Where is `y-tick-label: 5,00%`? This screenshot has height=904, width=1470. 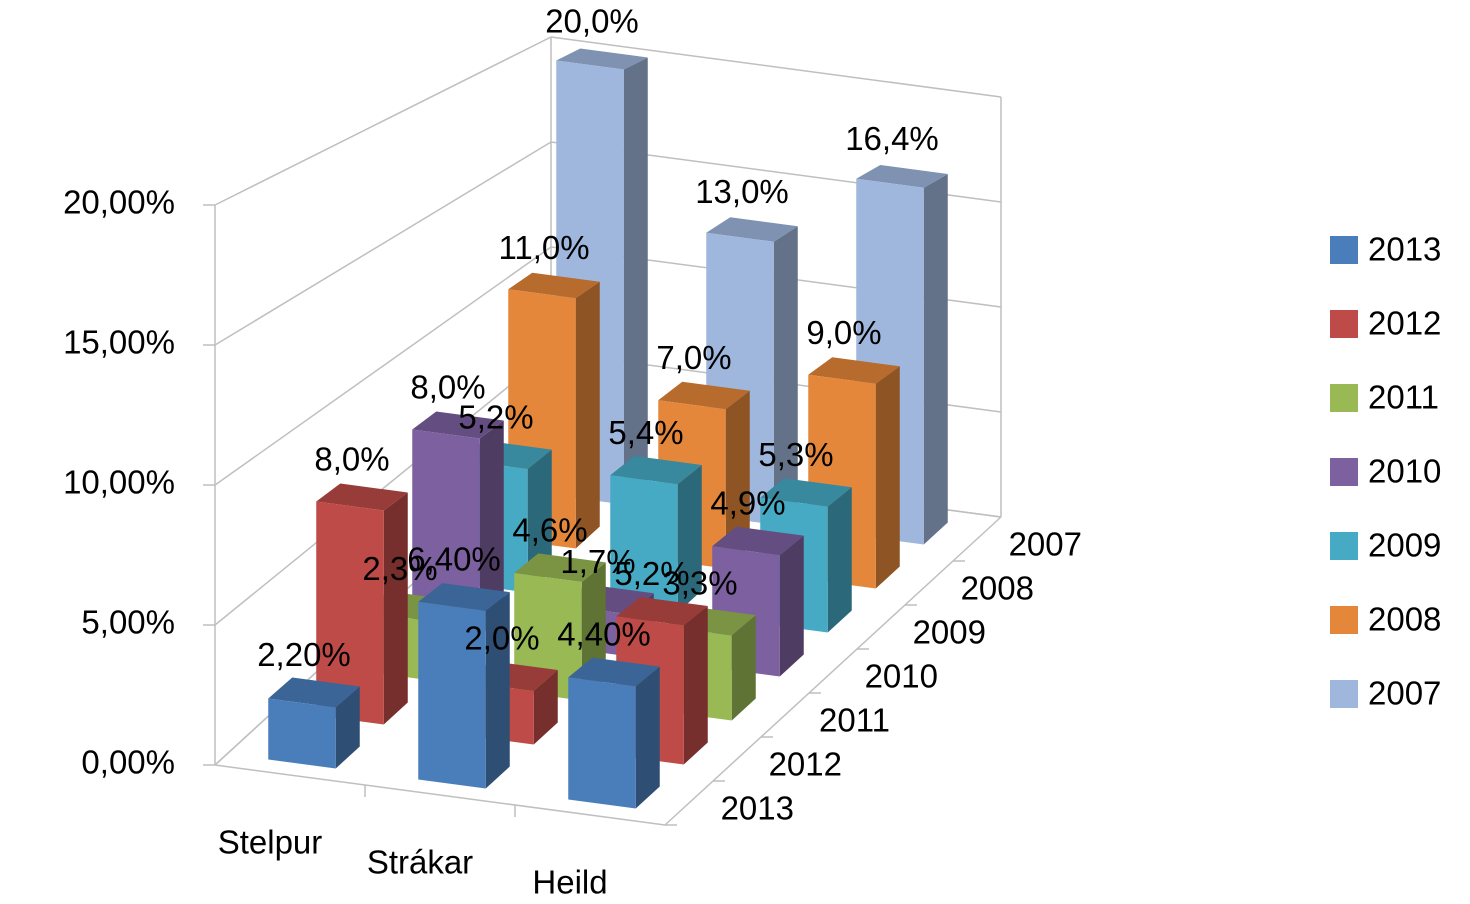 y-tick-label: 5,00% is located at coordinates (128, 622).